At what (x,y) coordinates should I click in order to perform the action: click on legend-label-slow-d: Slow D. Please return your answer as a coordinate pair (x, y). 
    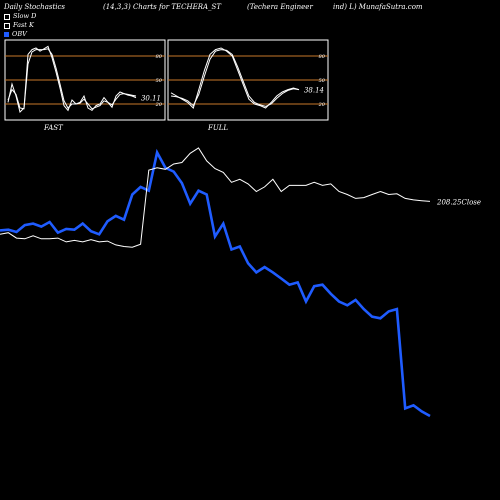
    Looking at the image, I should click on (25, 16).